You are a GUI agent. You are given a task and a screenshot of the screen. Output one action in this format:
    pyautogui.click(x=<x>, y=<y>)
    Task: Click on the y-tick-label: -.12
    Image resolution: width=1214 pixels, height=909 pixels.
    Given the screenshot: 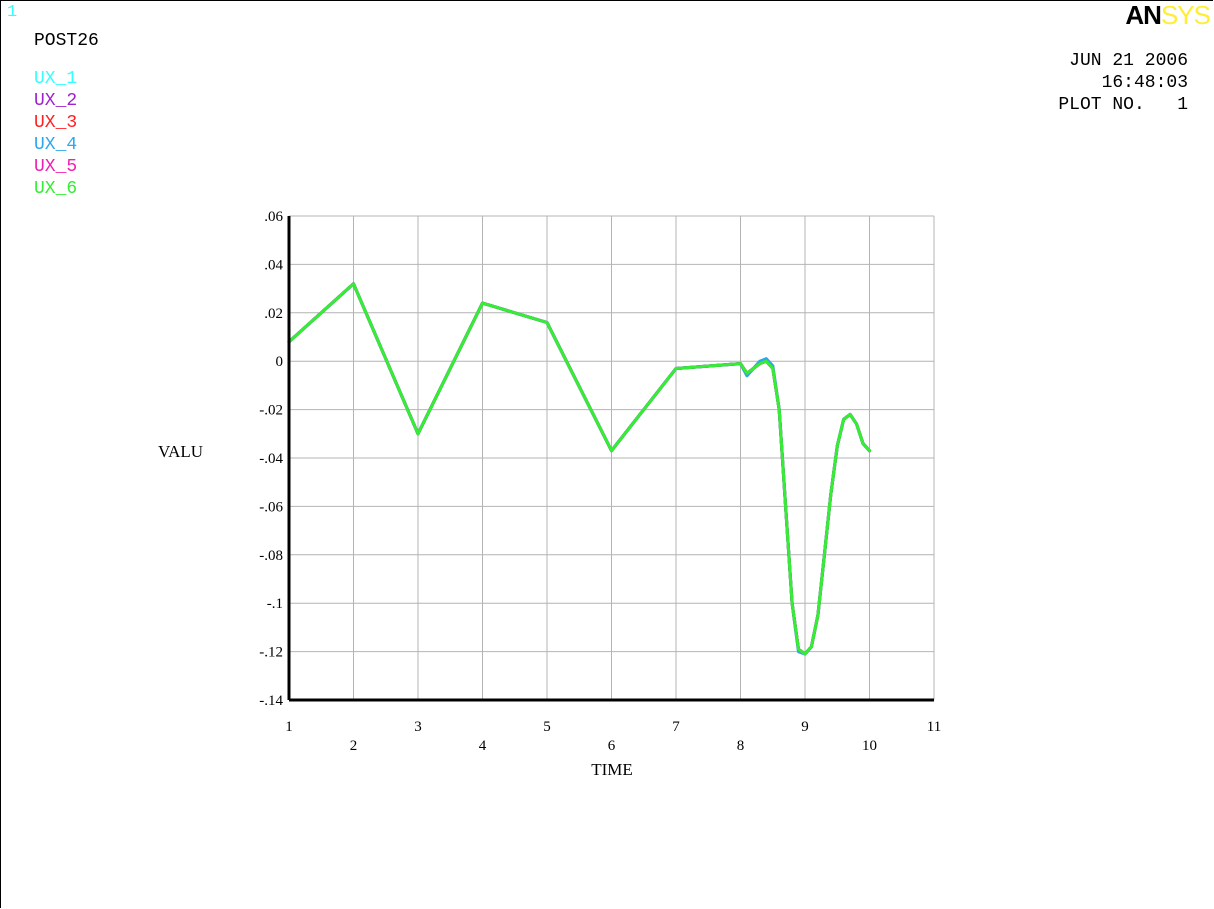 What is the action you would take?
    pyautogui.click(x=271, y=653)
    